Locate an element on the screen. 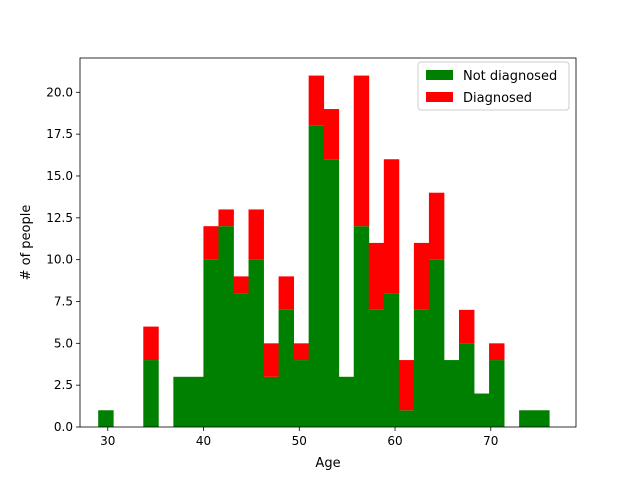  legend-box is located at coordinates (493, 86).